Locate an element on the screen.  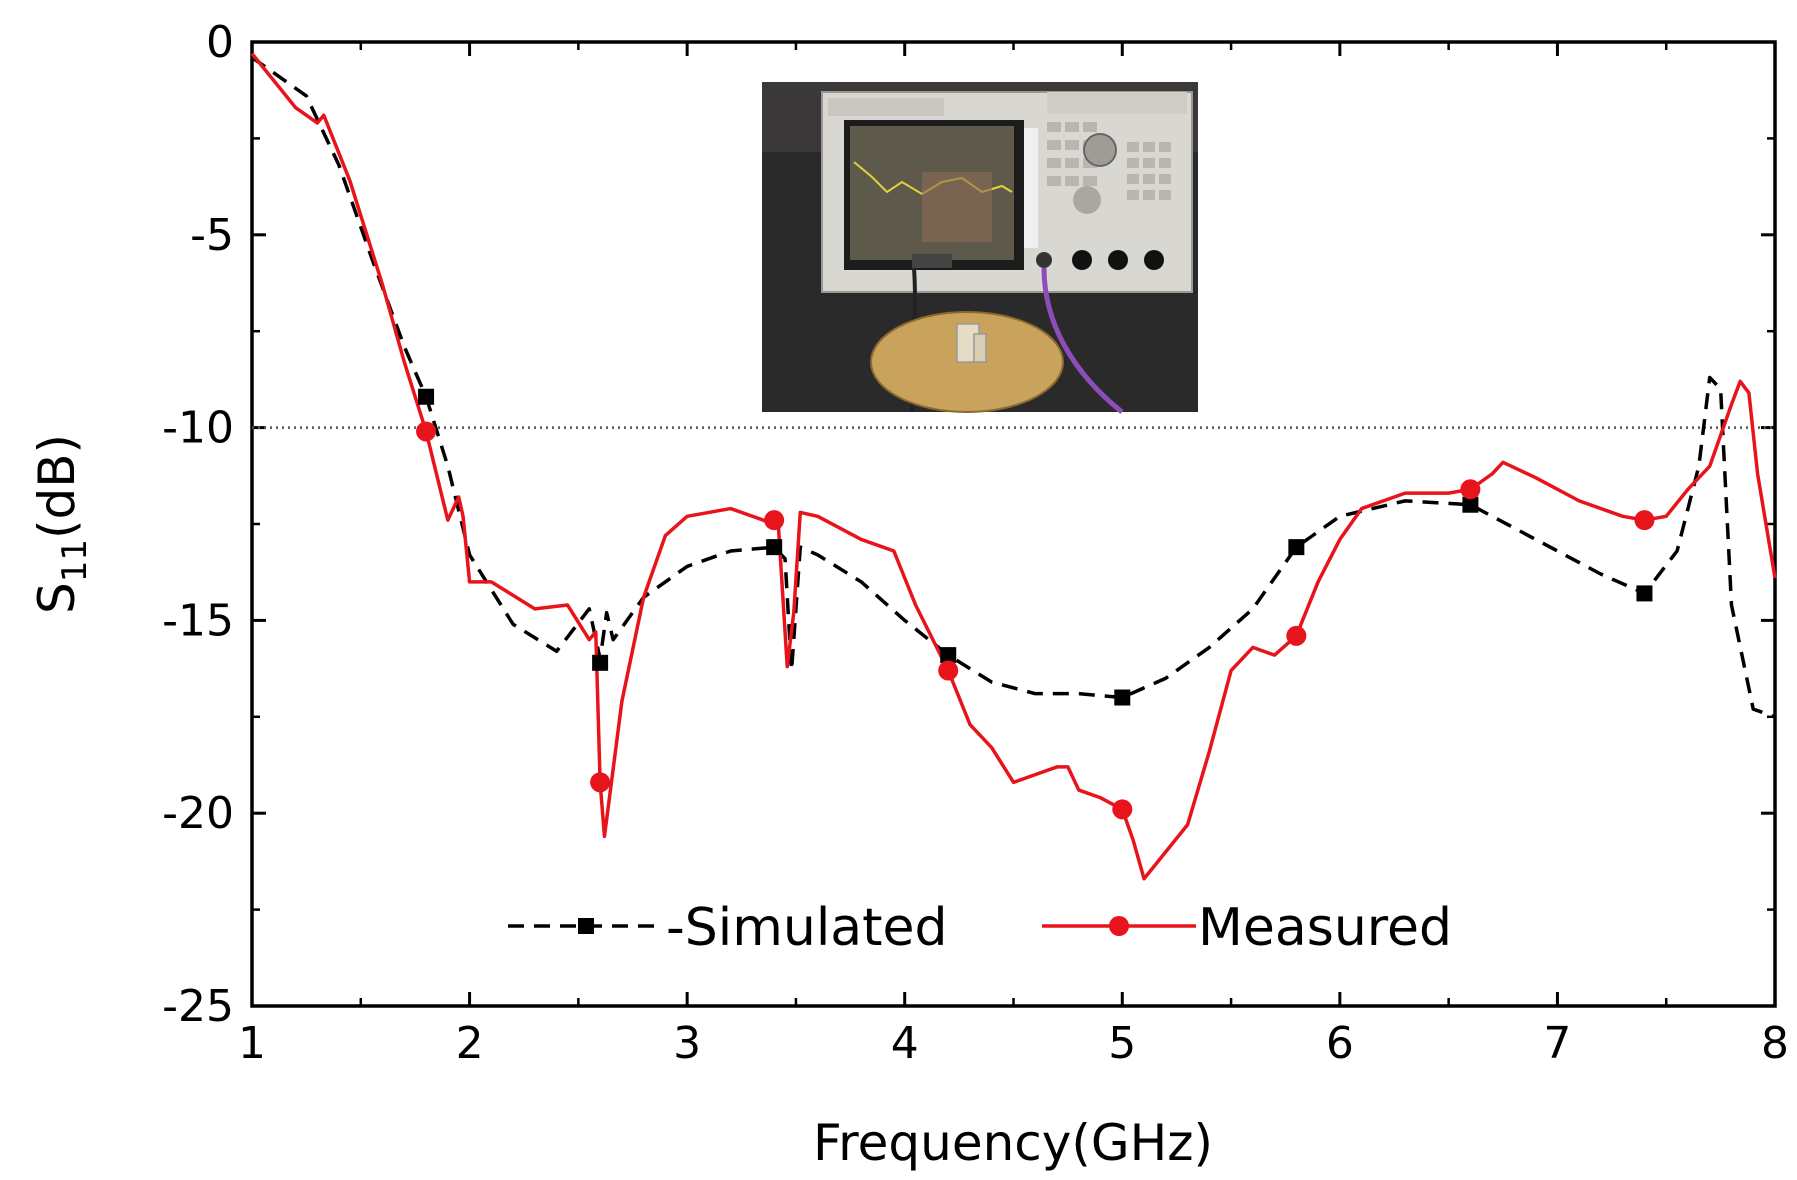
y-axis-title-unit: (dB) is located at coordinates (57, 486).